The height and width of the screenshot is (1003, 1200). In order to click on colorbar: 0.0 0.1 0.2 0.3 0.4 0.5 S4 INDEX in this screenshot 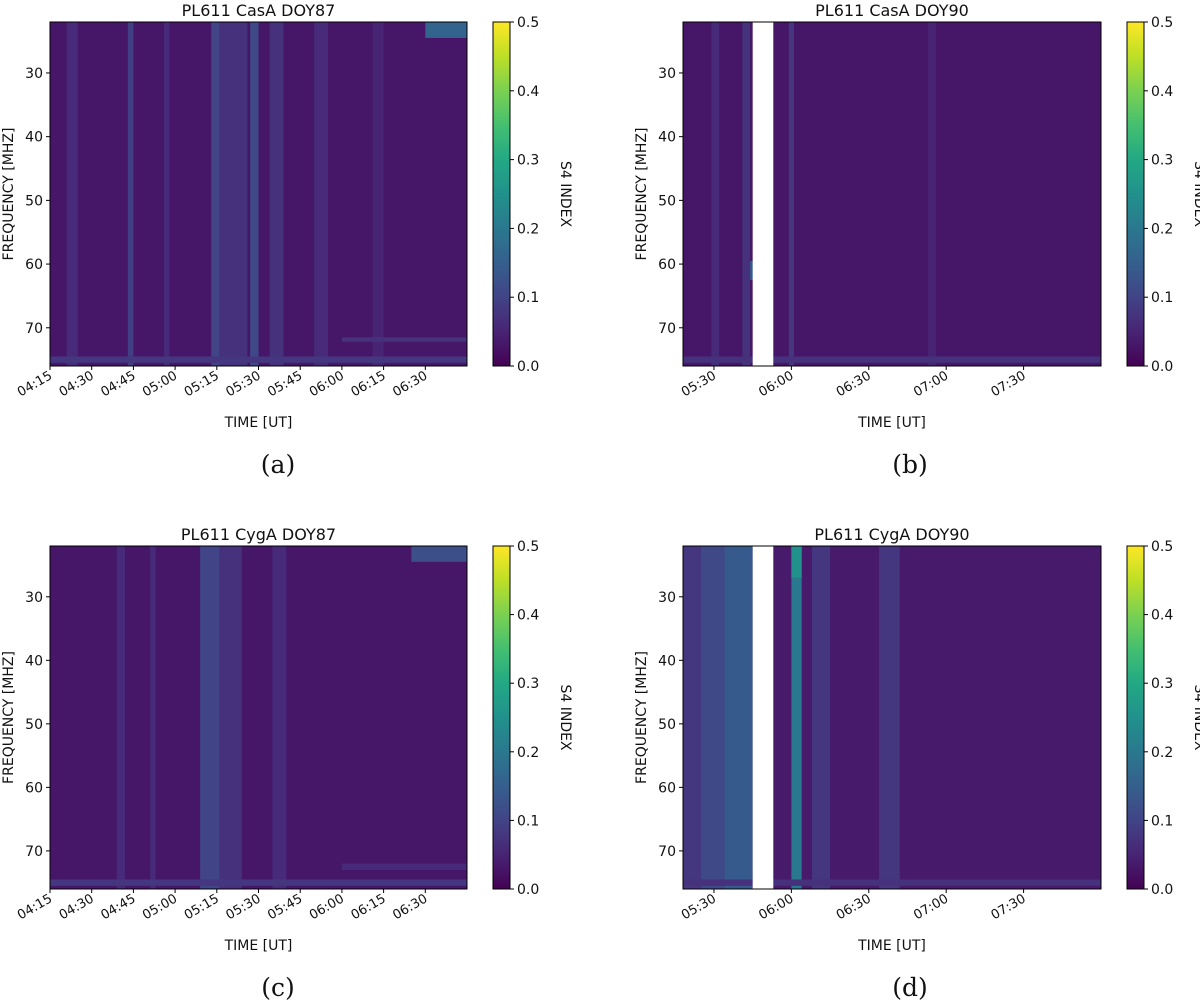, I will do `click(532, 195)`.